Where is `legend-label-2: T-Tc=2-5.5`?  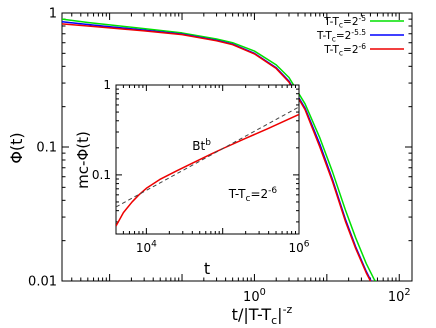 legend-label-2: T-Tc=2-5.5 is located at coordinates (341, 36).